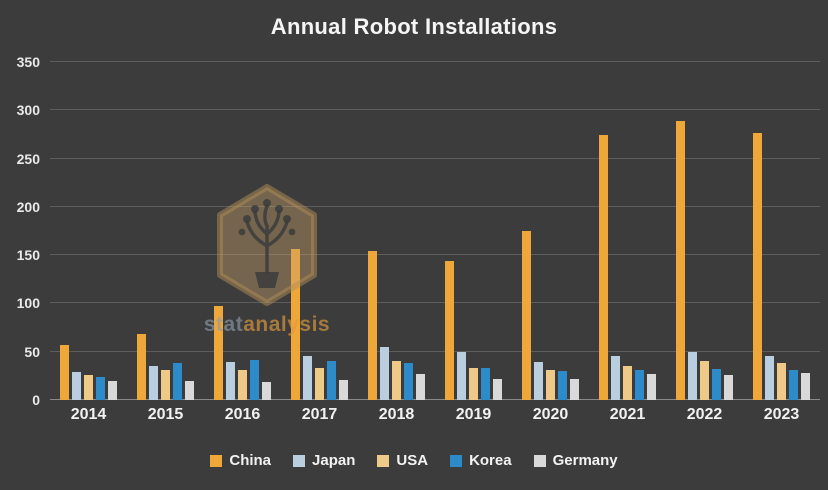 The image size is (828, 490). Describe the element at coordinates (230, 381) in the screenshot. I see `bar-japan-2016` at that location.